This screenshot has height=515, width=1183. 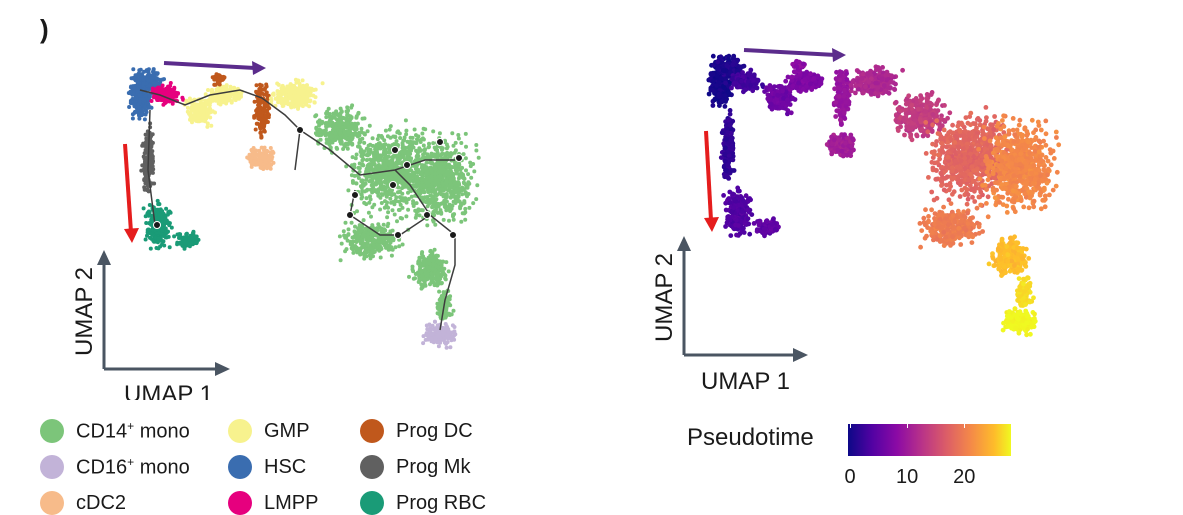 What do you see at coordinates (44, 29) in the screenshot?
I see `panel-label: )` at bounding box center [44, 29].